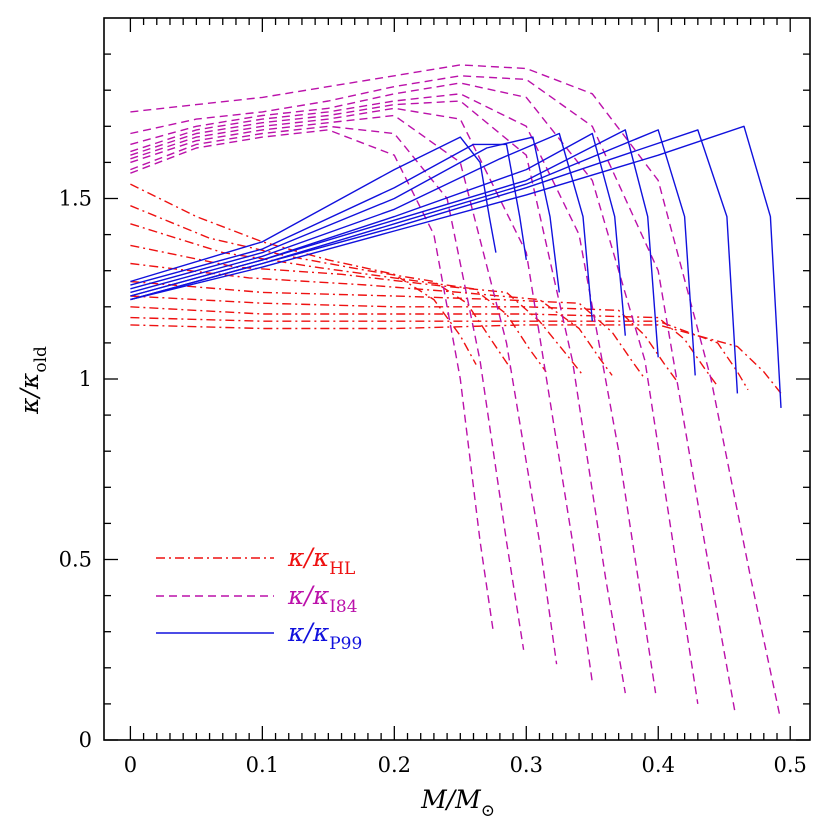 This screenshot has height=830, width=830. What do you see at coordinates (130, 765) in the screenshot?
I see `x-tick-label: 0` at bounding box center [130, 765].